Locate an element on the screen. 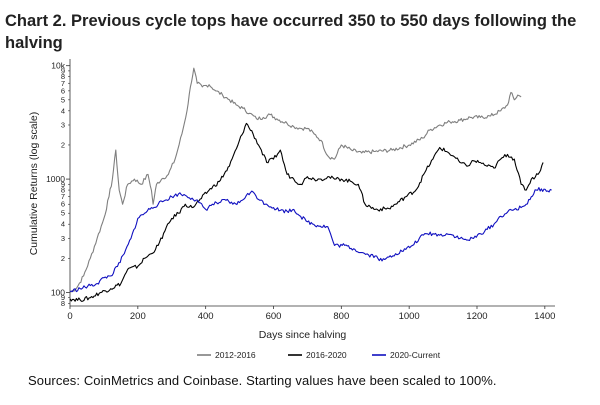 Image resolution: width=600 pixels, height=405 pixels. y-axis-label: Cumulative Returns (log scale) is located at coordinates (34, 184).